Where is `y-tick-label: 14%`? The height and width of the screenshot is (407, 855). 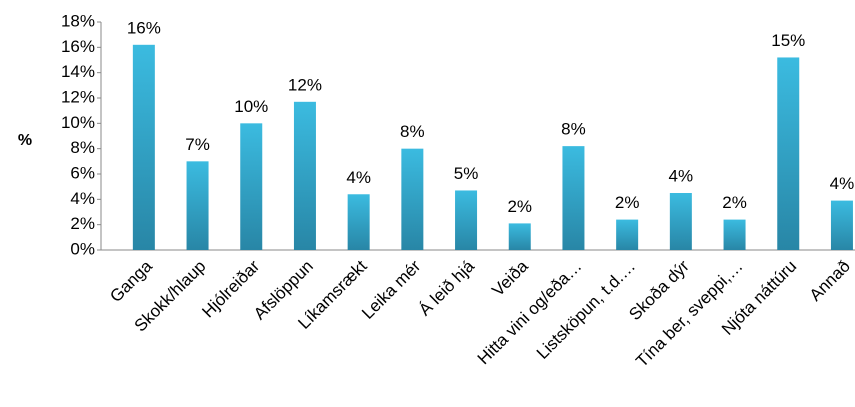
y-tick-label: 14% is located at coordinates (78, 71).